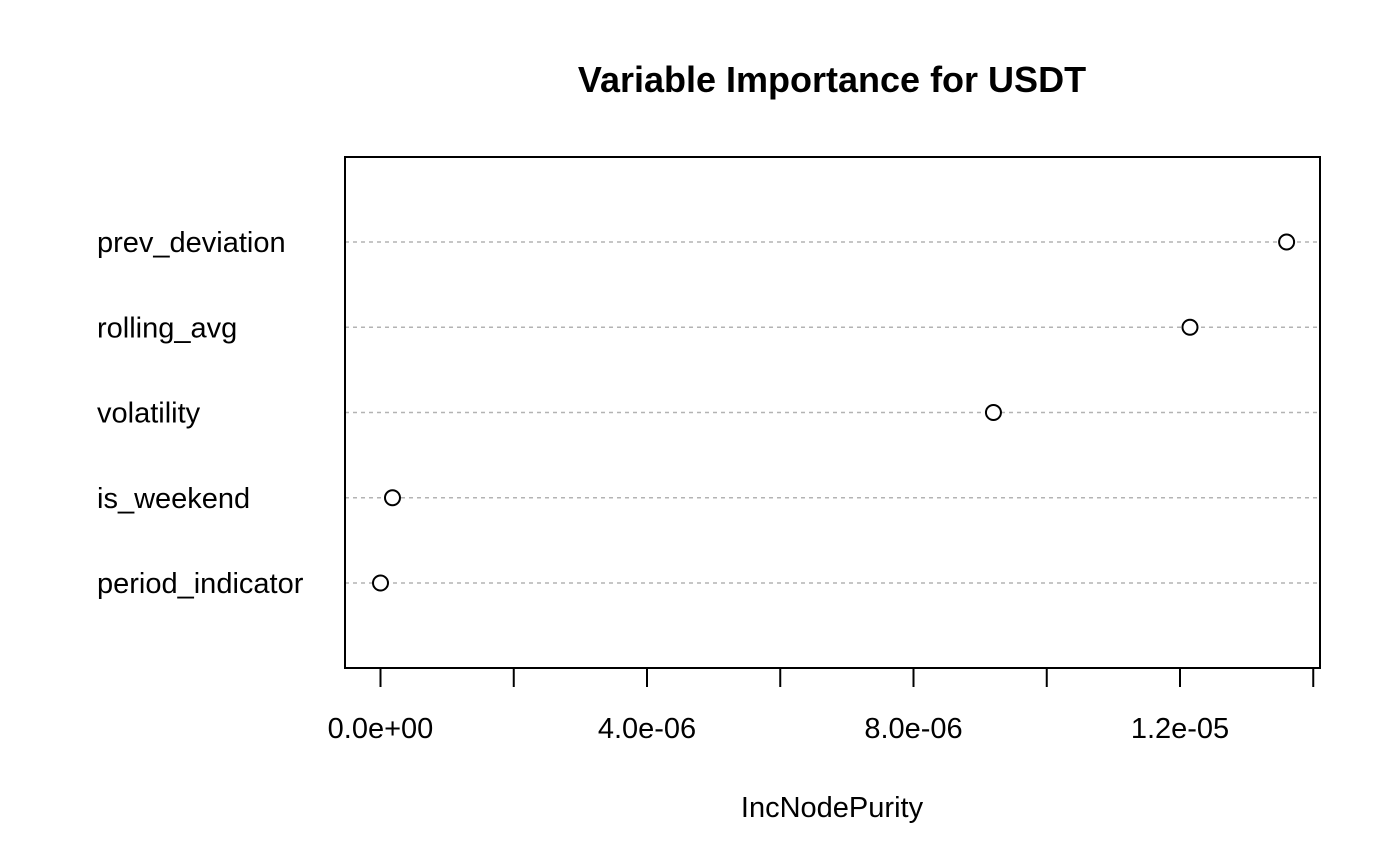  Describe the element at coordinates (380, 583) in the screenshot. I see `data-point-period-indicator` at that location.